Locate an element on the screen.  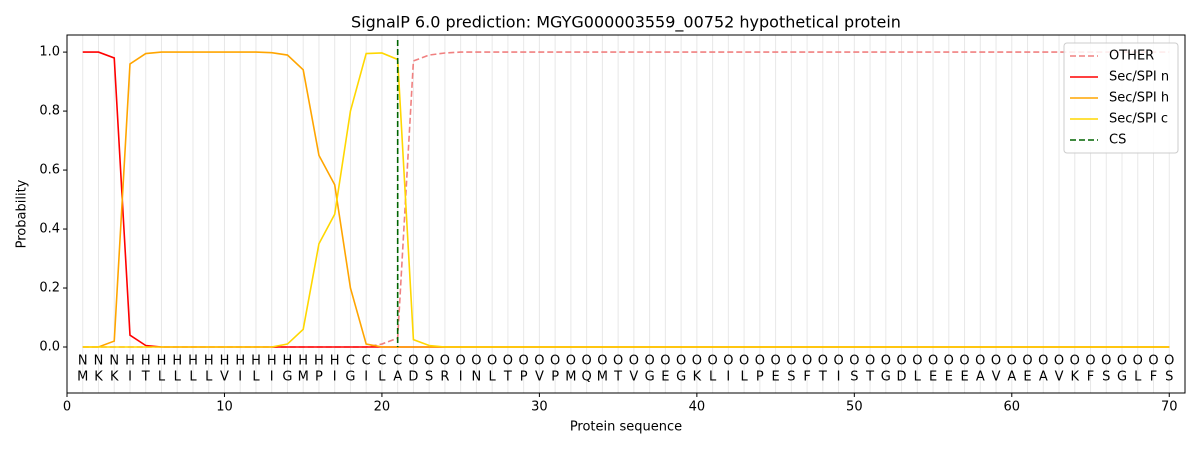
y-tick-label: 0.2 is located at coordinates (49, 288).